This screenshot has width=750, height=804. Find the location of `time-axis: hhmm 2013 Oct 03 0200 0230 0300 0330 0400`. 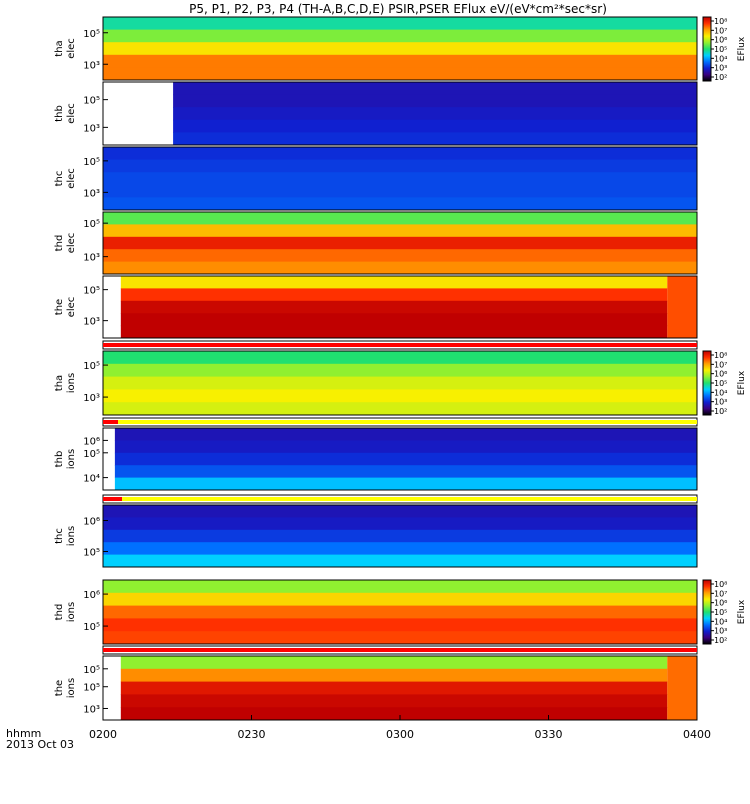

time-axis: hhmm 2013 Oct 03 0200 0230 0300 0330 0400 is located at coordinates (358, 733).